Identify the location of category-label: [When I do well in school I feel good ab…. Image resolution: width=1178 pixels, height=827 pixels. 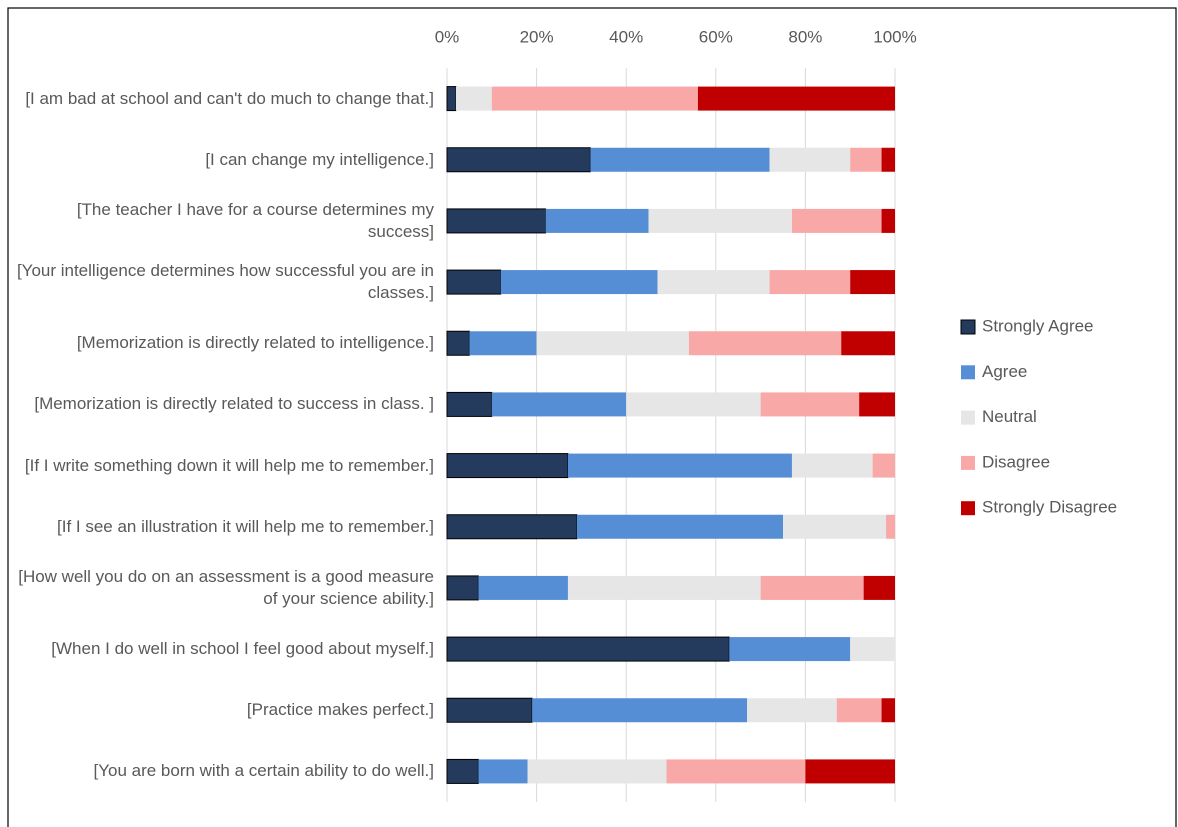
(242, 649).